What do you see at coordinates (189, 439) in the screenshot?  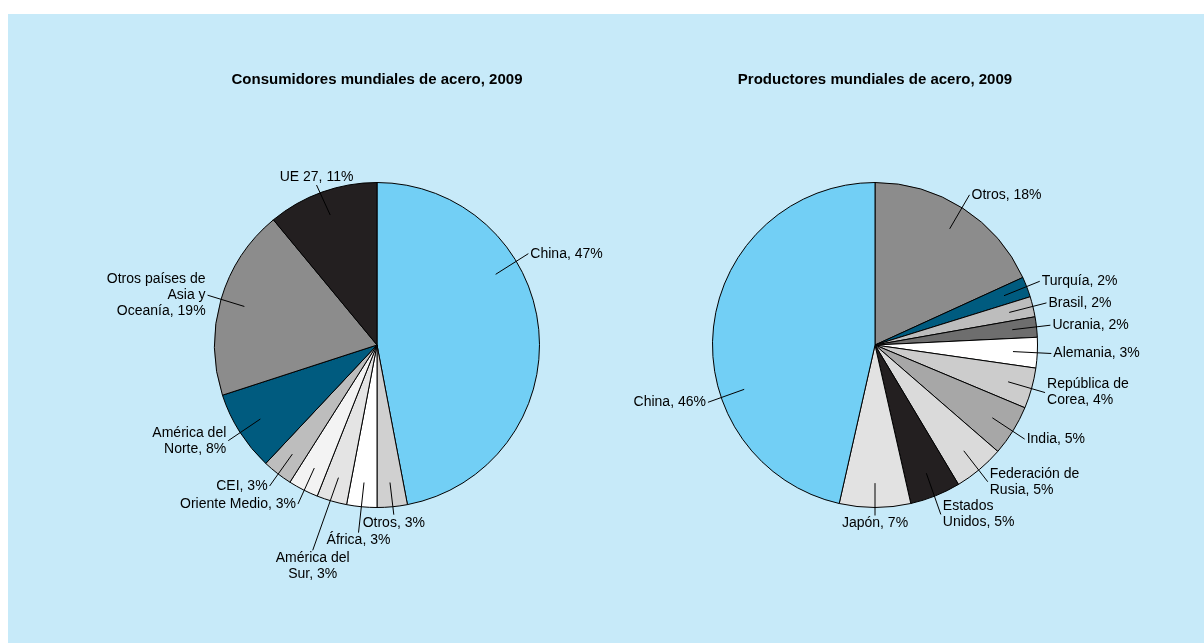 I see `slice-label: América del Norte, 8%` at bounding box center [189, 439].